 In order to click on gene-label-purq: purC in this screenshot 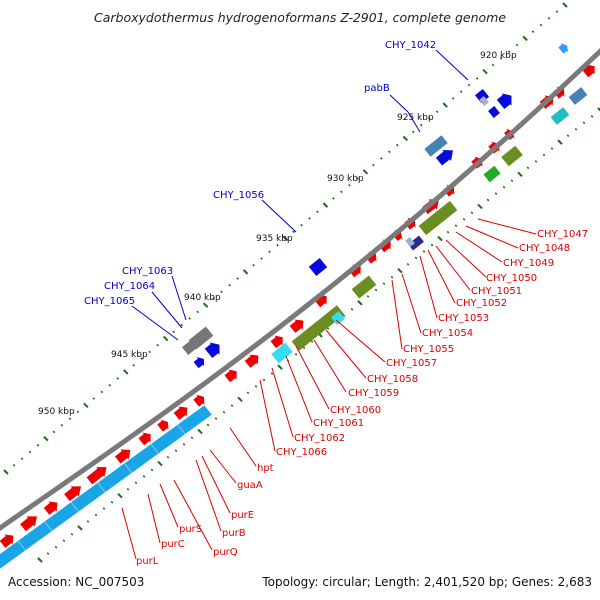, I will do `click(173, 544)`.